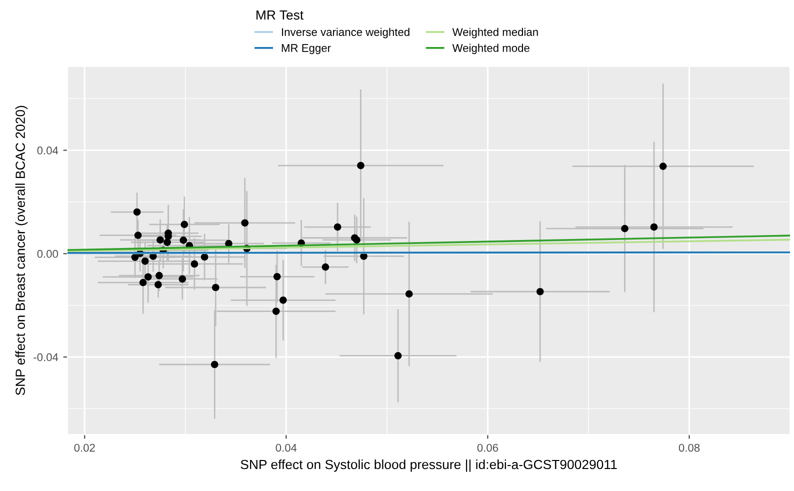 The height and width of the screenshot is (491, 794). Describe the element at coordinates (306, 49) in the screenshot. I see `legend-label: MR Egger` at that location.